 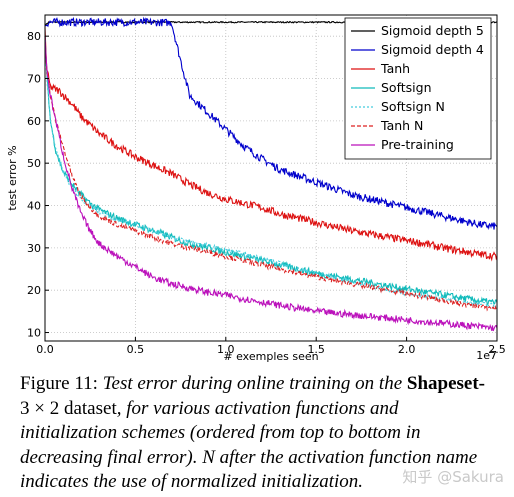 What do you see at coordinates (417, 144) in the screenshot?
I see `legend-label: Pre-training` at bounding box center [417, 144].